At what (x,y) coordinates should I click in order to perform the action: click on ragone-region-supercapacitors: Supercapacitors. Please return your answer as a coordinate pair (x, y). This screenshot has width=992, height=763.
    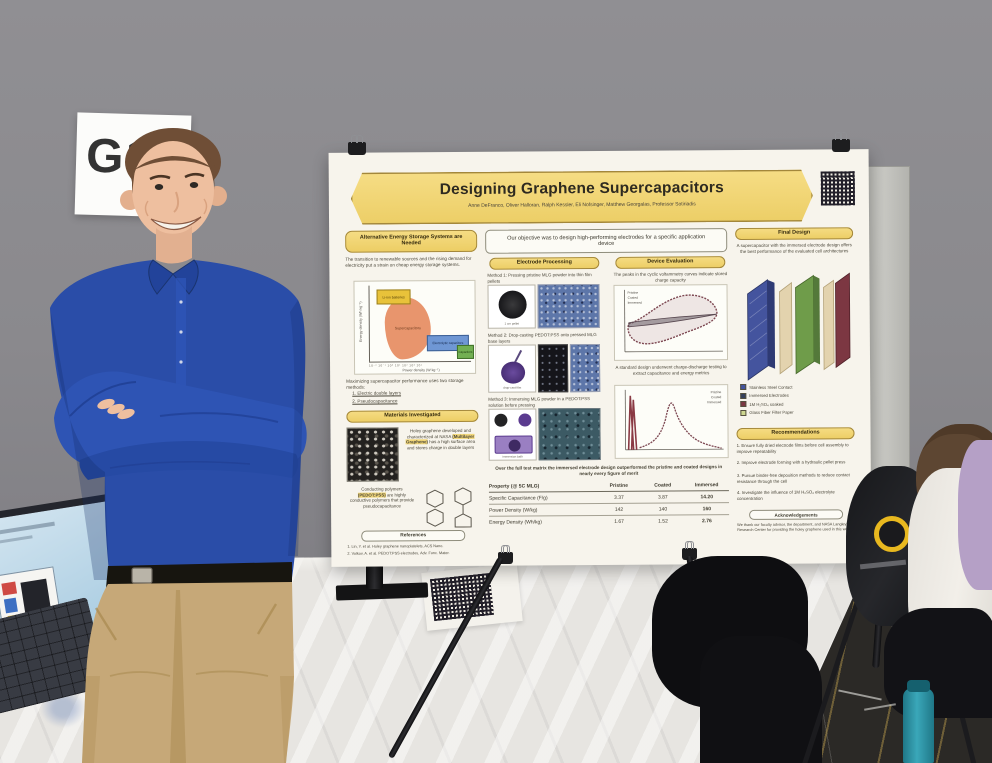
    Looking at the image, I should click on (408, 328).